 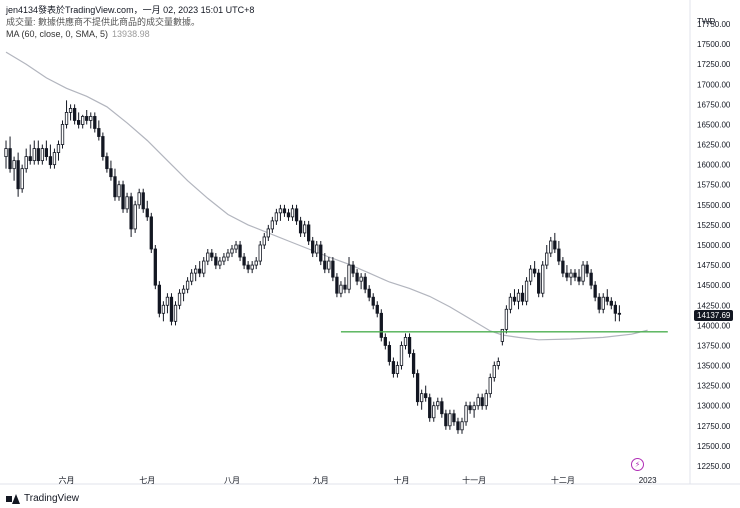 What do you see at coordinates (714, 325) in the screenshot?
I see `y-tick-label: 14000.00` at bounding box center [714, 325].